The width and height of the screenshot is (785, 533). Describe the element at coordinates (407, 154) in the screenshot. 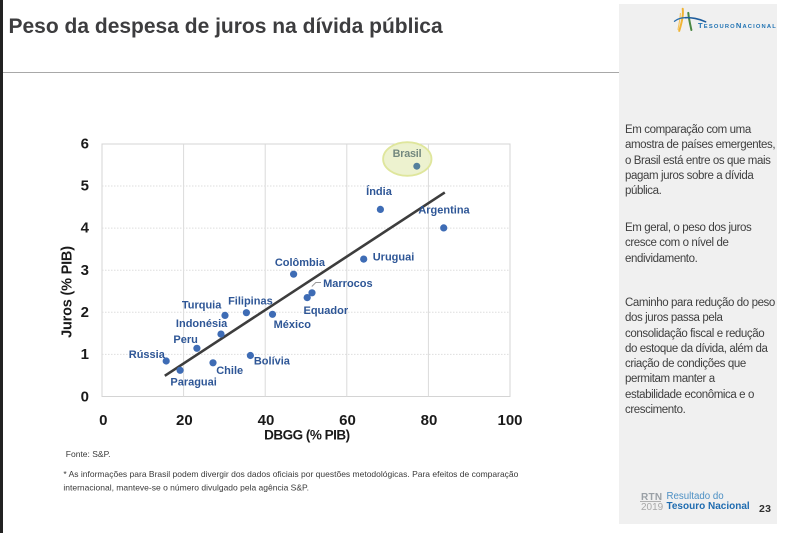

I see `svg-text: Brasil` at that location.